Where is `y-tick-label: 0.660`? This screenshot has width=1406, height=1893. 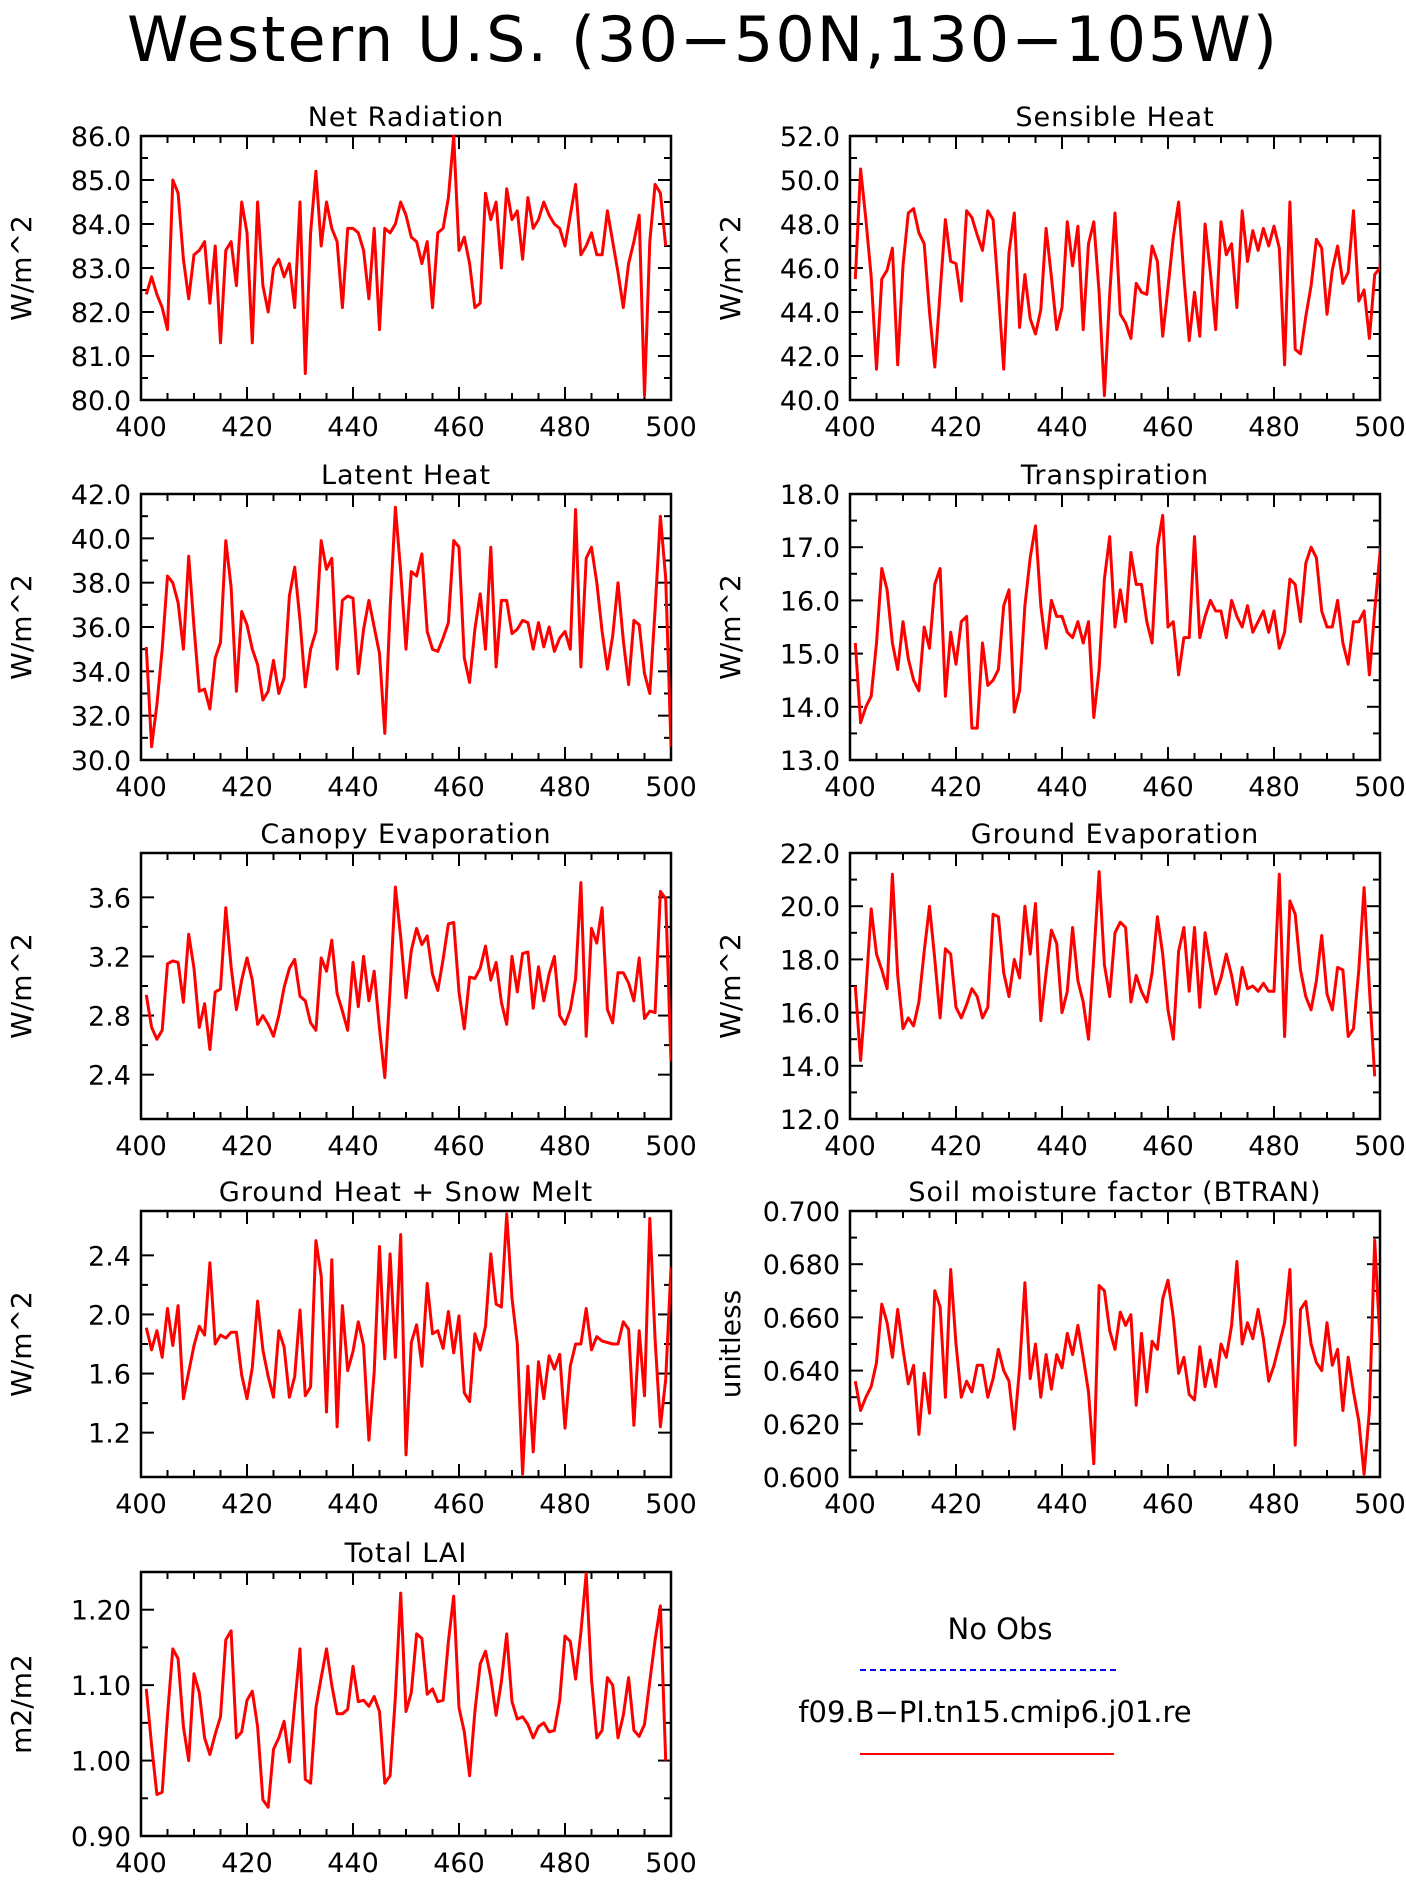
y-tick-label: 0.660 is located at coordinates (801, 1318).